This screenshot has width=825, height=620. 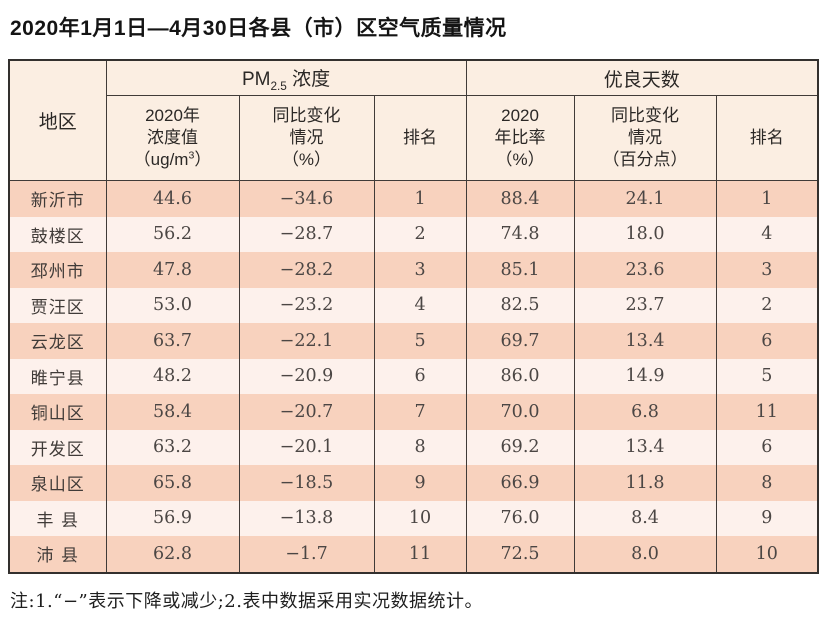 What do you see at coordinates (57, 483) in the screenshot?
I see `cell-region: 泉山区` at bounding box center [57, 483].